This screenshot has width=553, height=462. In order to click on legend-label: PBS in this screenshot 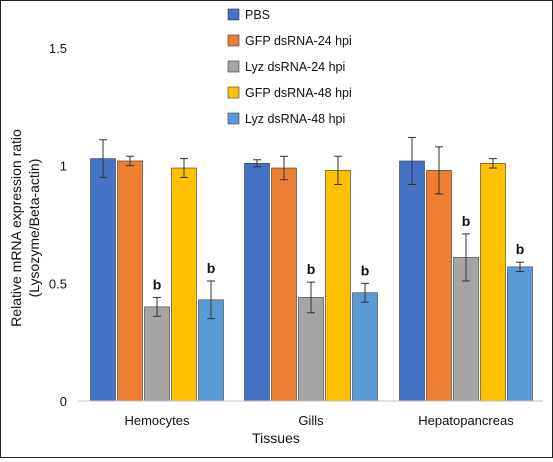, I will do `click(257, 15)`.